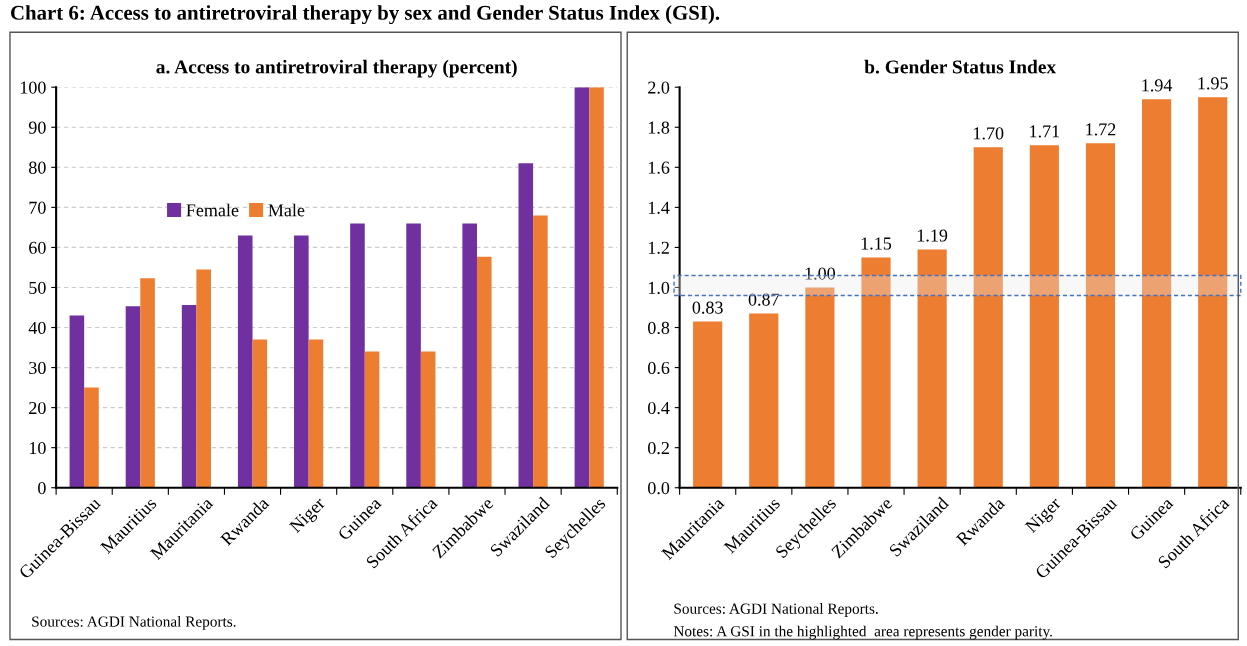  I want to click on data-label: 1.70, so click(989, 133).